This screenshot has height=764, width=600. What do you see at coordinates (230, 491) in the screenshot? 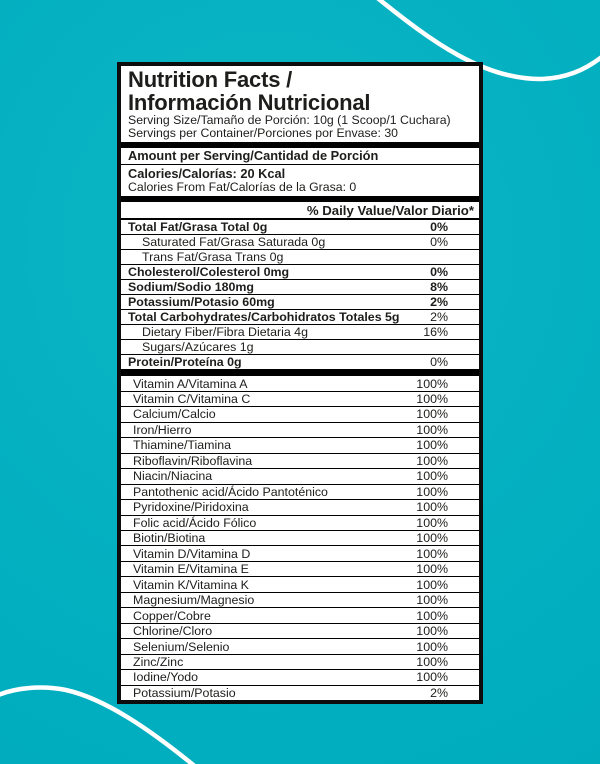
I see `micronutrient-label: Pantothenic acid/Ácido Pantoténico` at bounding box center [230, 491].